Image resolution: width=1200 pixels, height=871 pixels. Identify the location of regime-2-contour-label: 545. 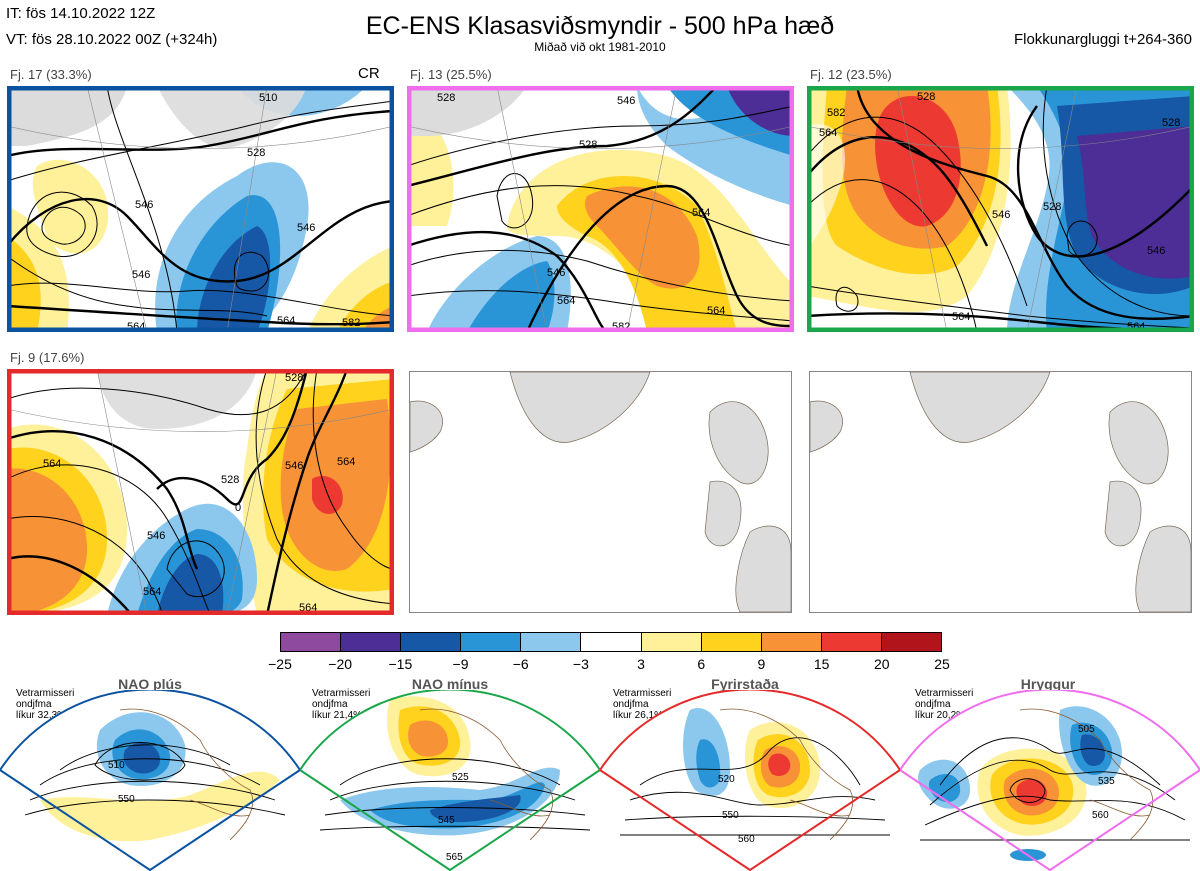
(446, 820).